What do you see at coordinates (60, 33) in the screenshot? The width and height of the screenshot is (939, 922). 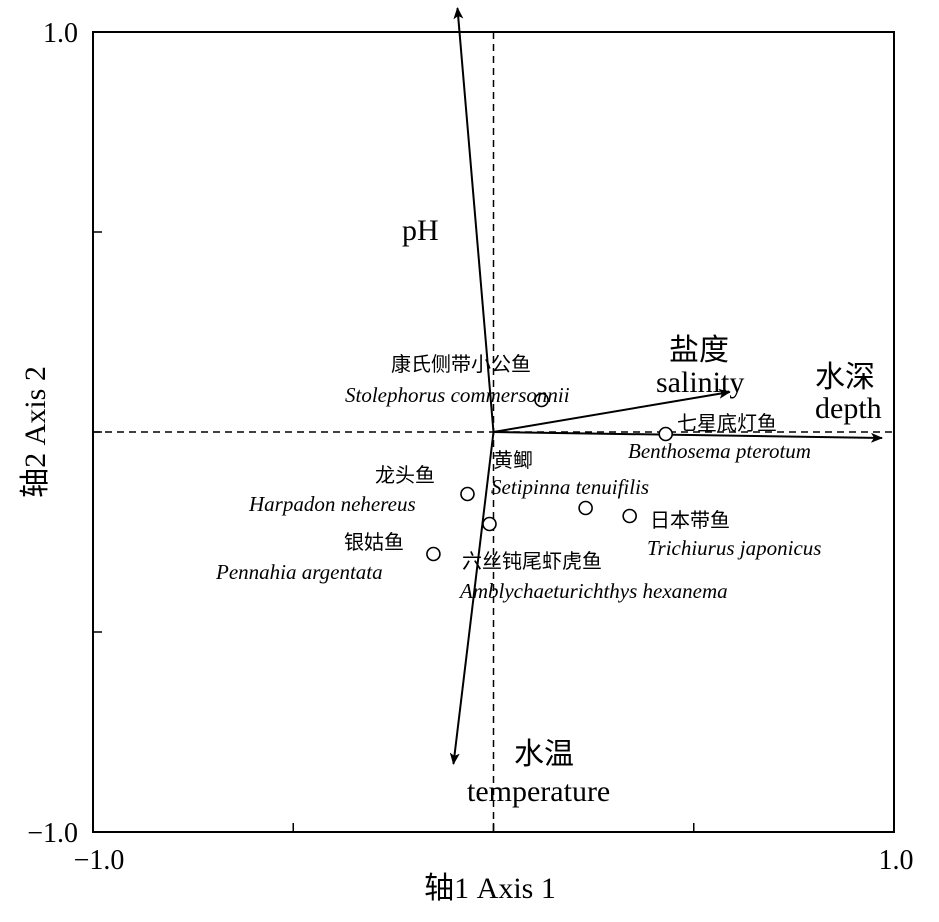 I see `y-tick-label-top: 1.0` at bounding box center [60, 33].